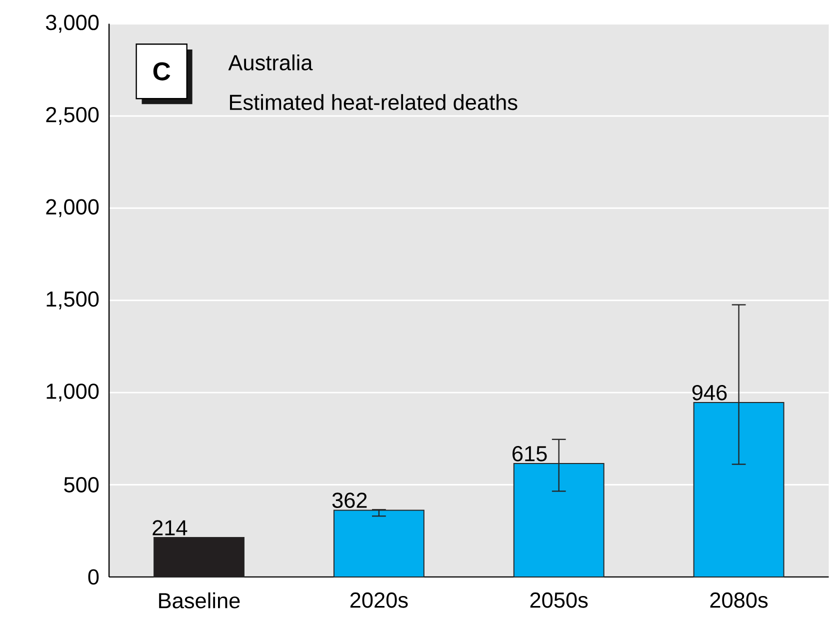 Image resolution: width=836 pixels, height=629 pixels. I want to click on text: Australia, so click(270, 62).